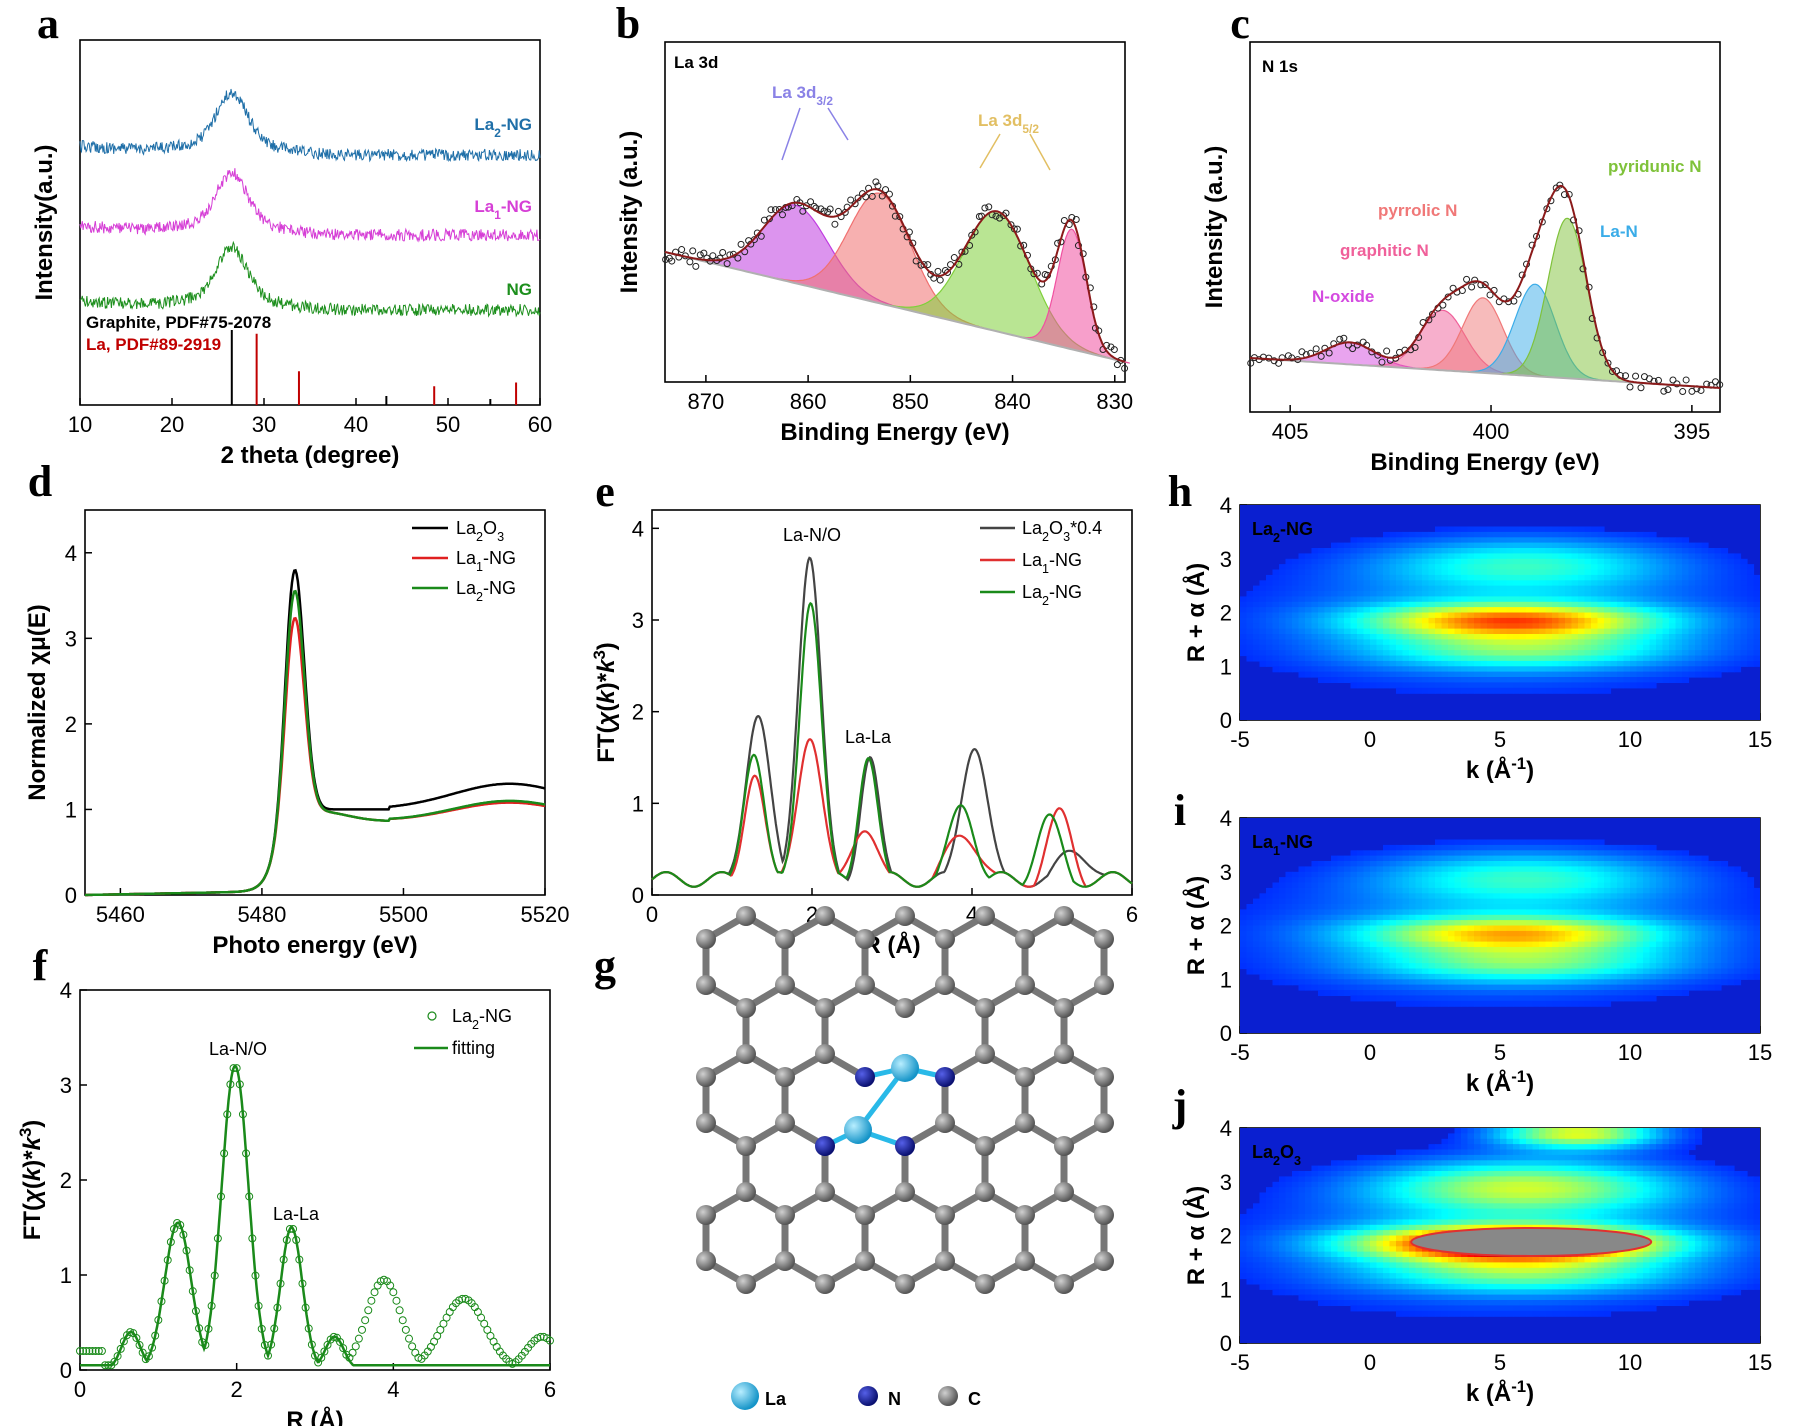 This screenshot has width=1797, height=1426. What do you see at coordinates (1196, 925) in the screenshot?
I see `text-part: R + α (Å)` at bounding box center [1196, 925].